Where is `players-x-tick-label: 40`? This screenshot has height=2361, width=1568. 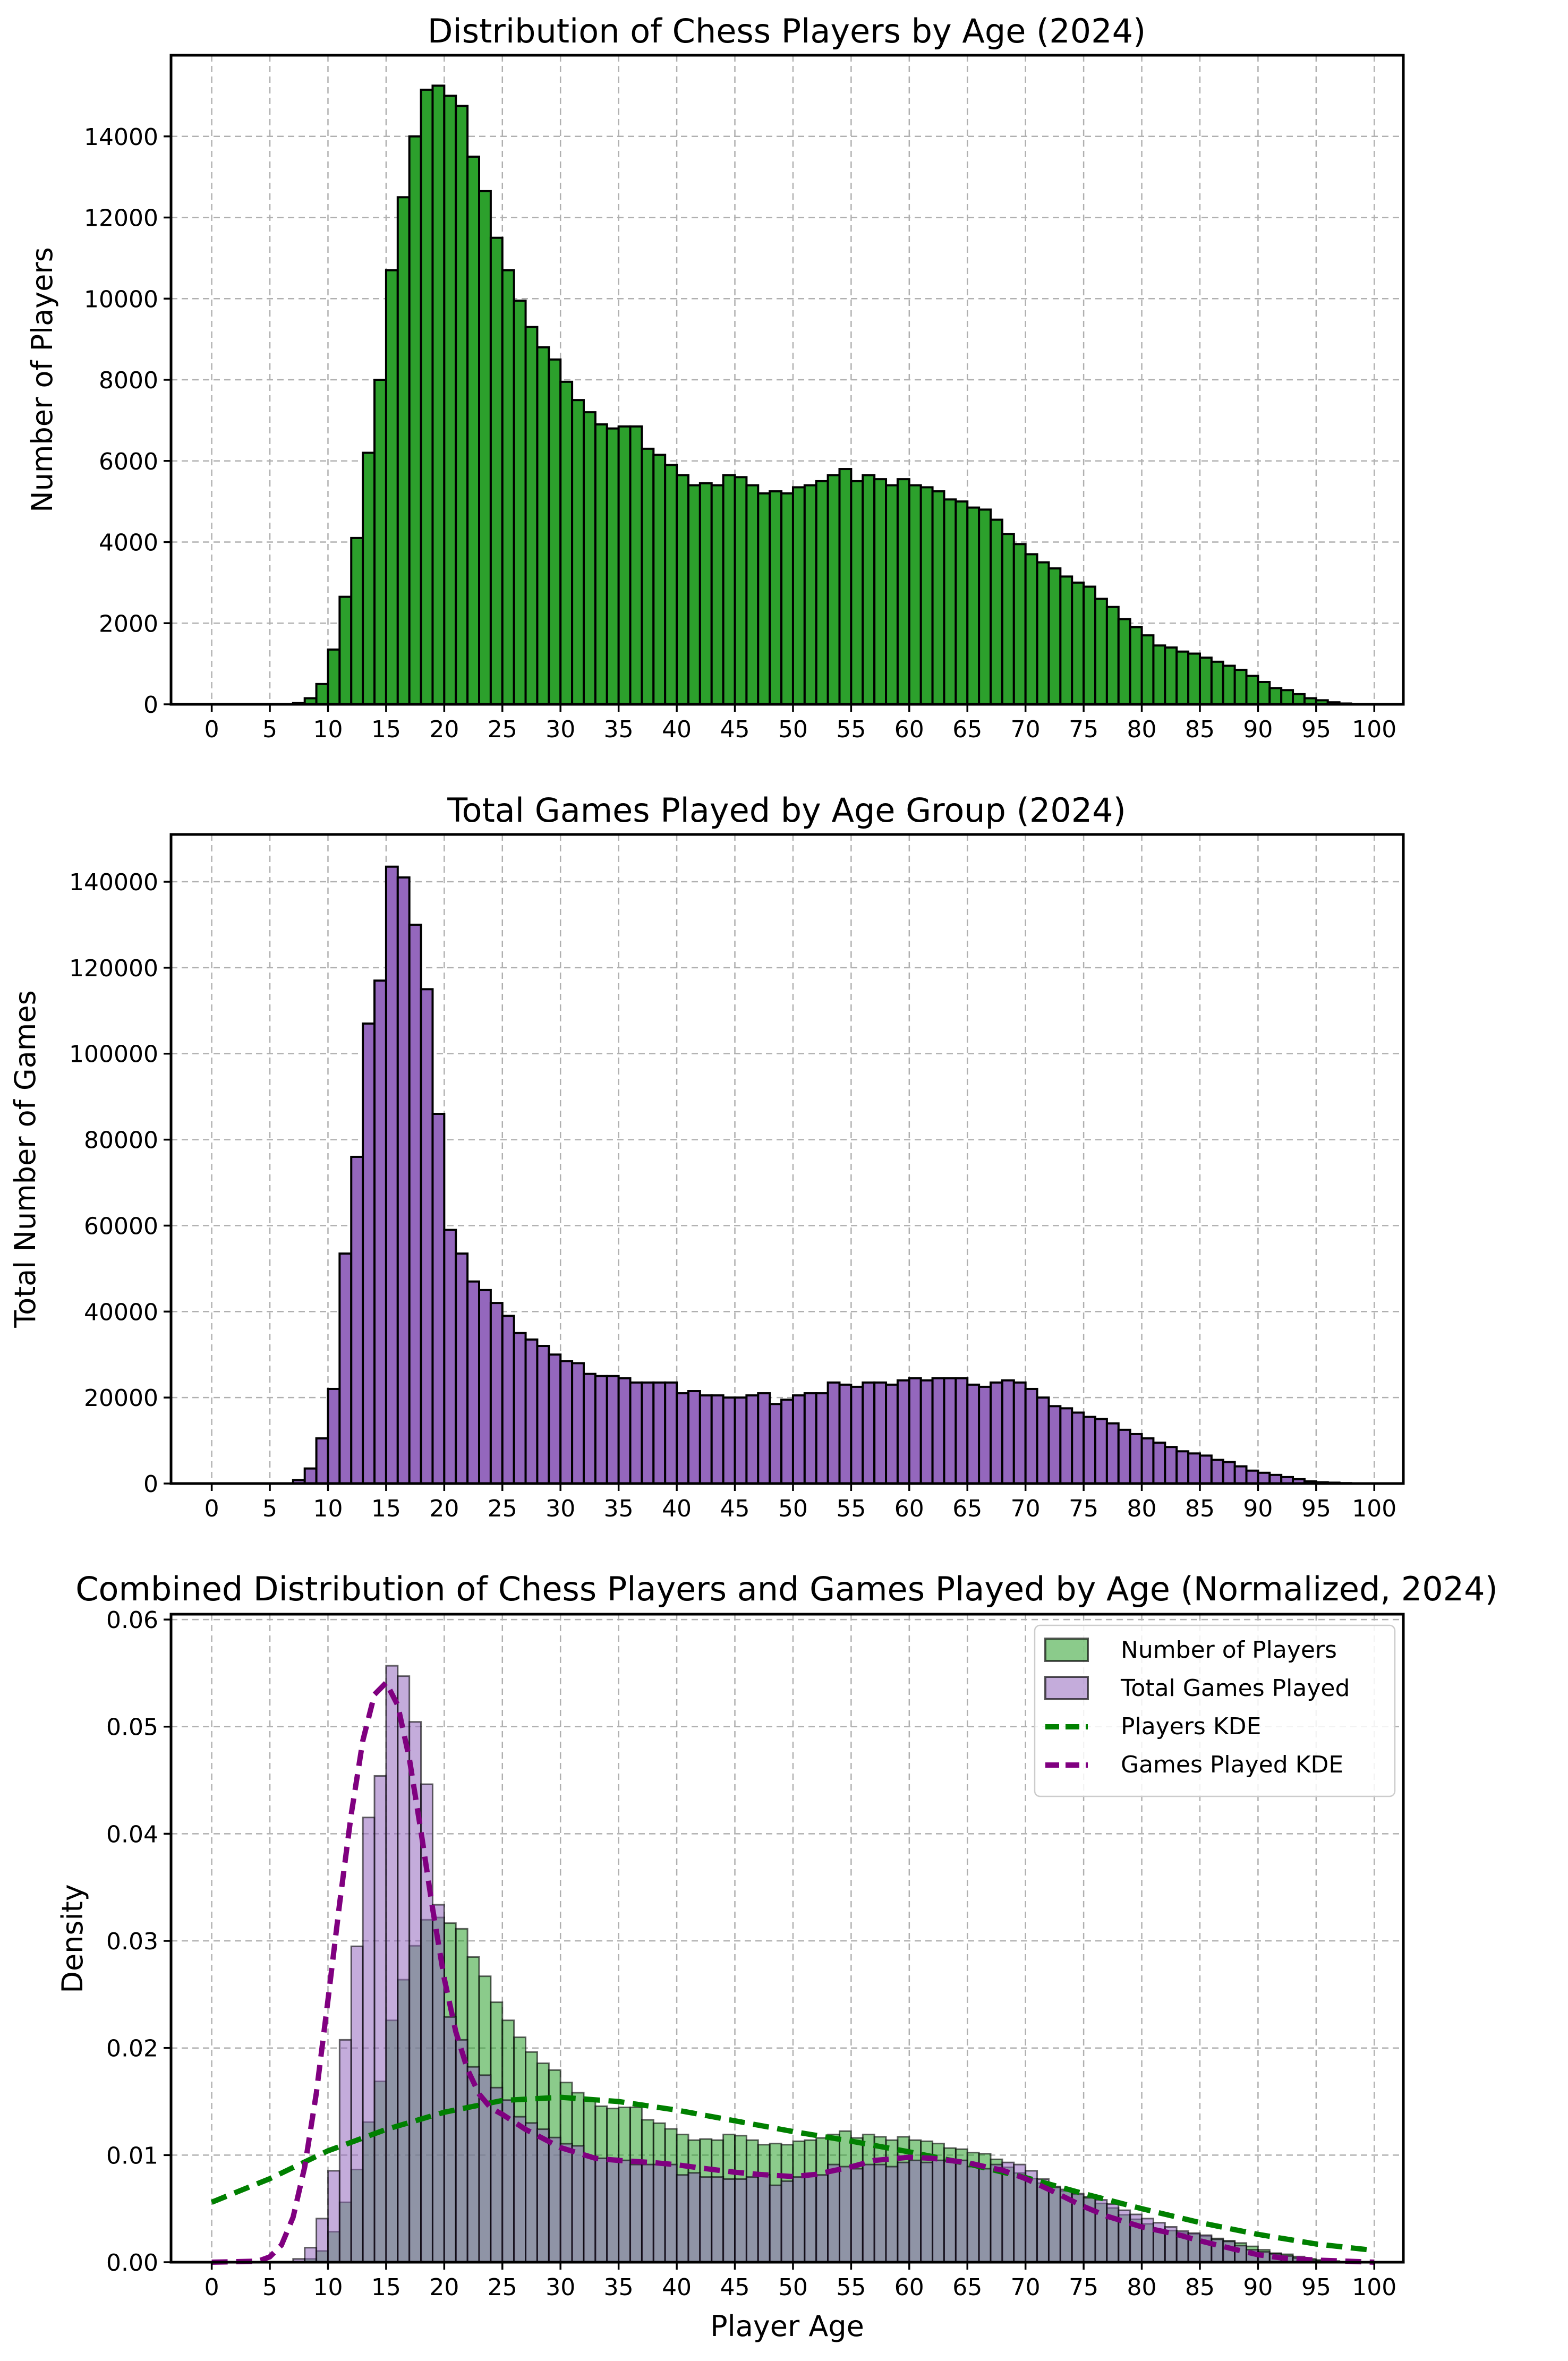 players-x-tick-label: 40 is located at coordinates (677, 729).